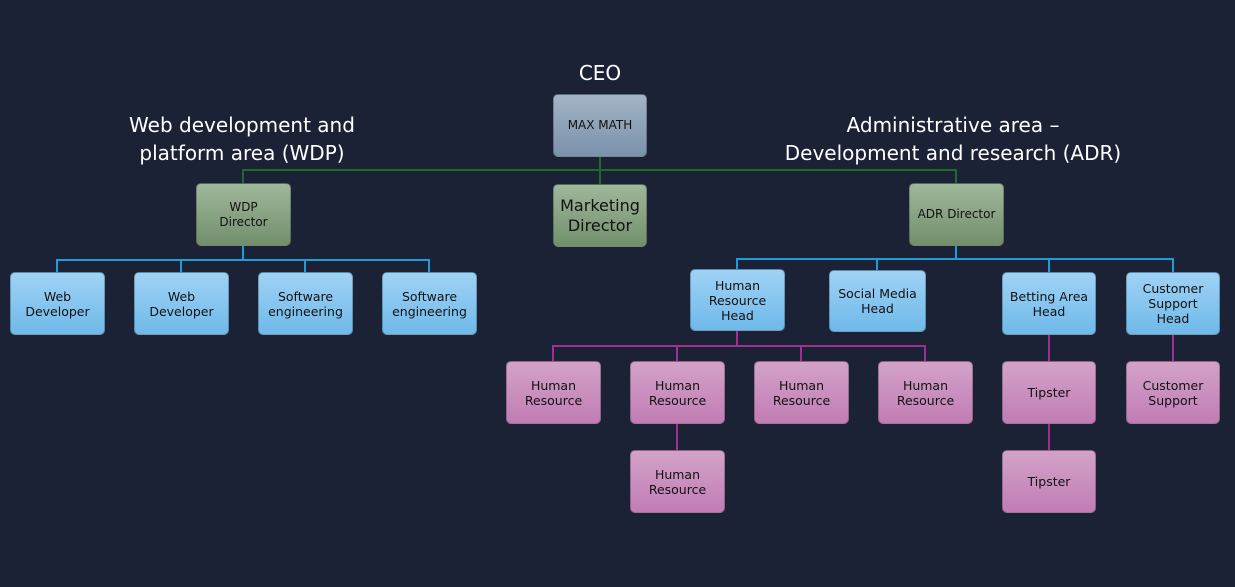  What do you see at coordinates (1173, 303) in the screenshot?
I see `node-customer-support-head: Customer Support Head` at bounding box center [1173, 303].